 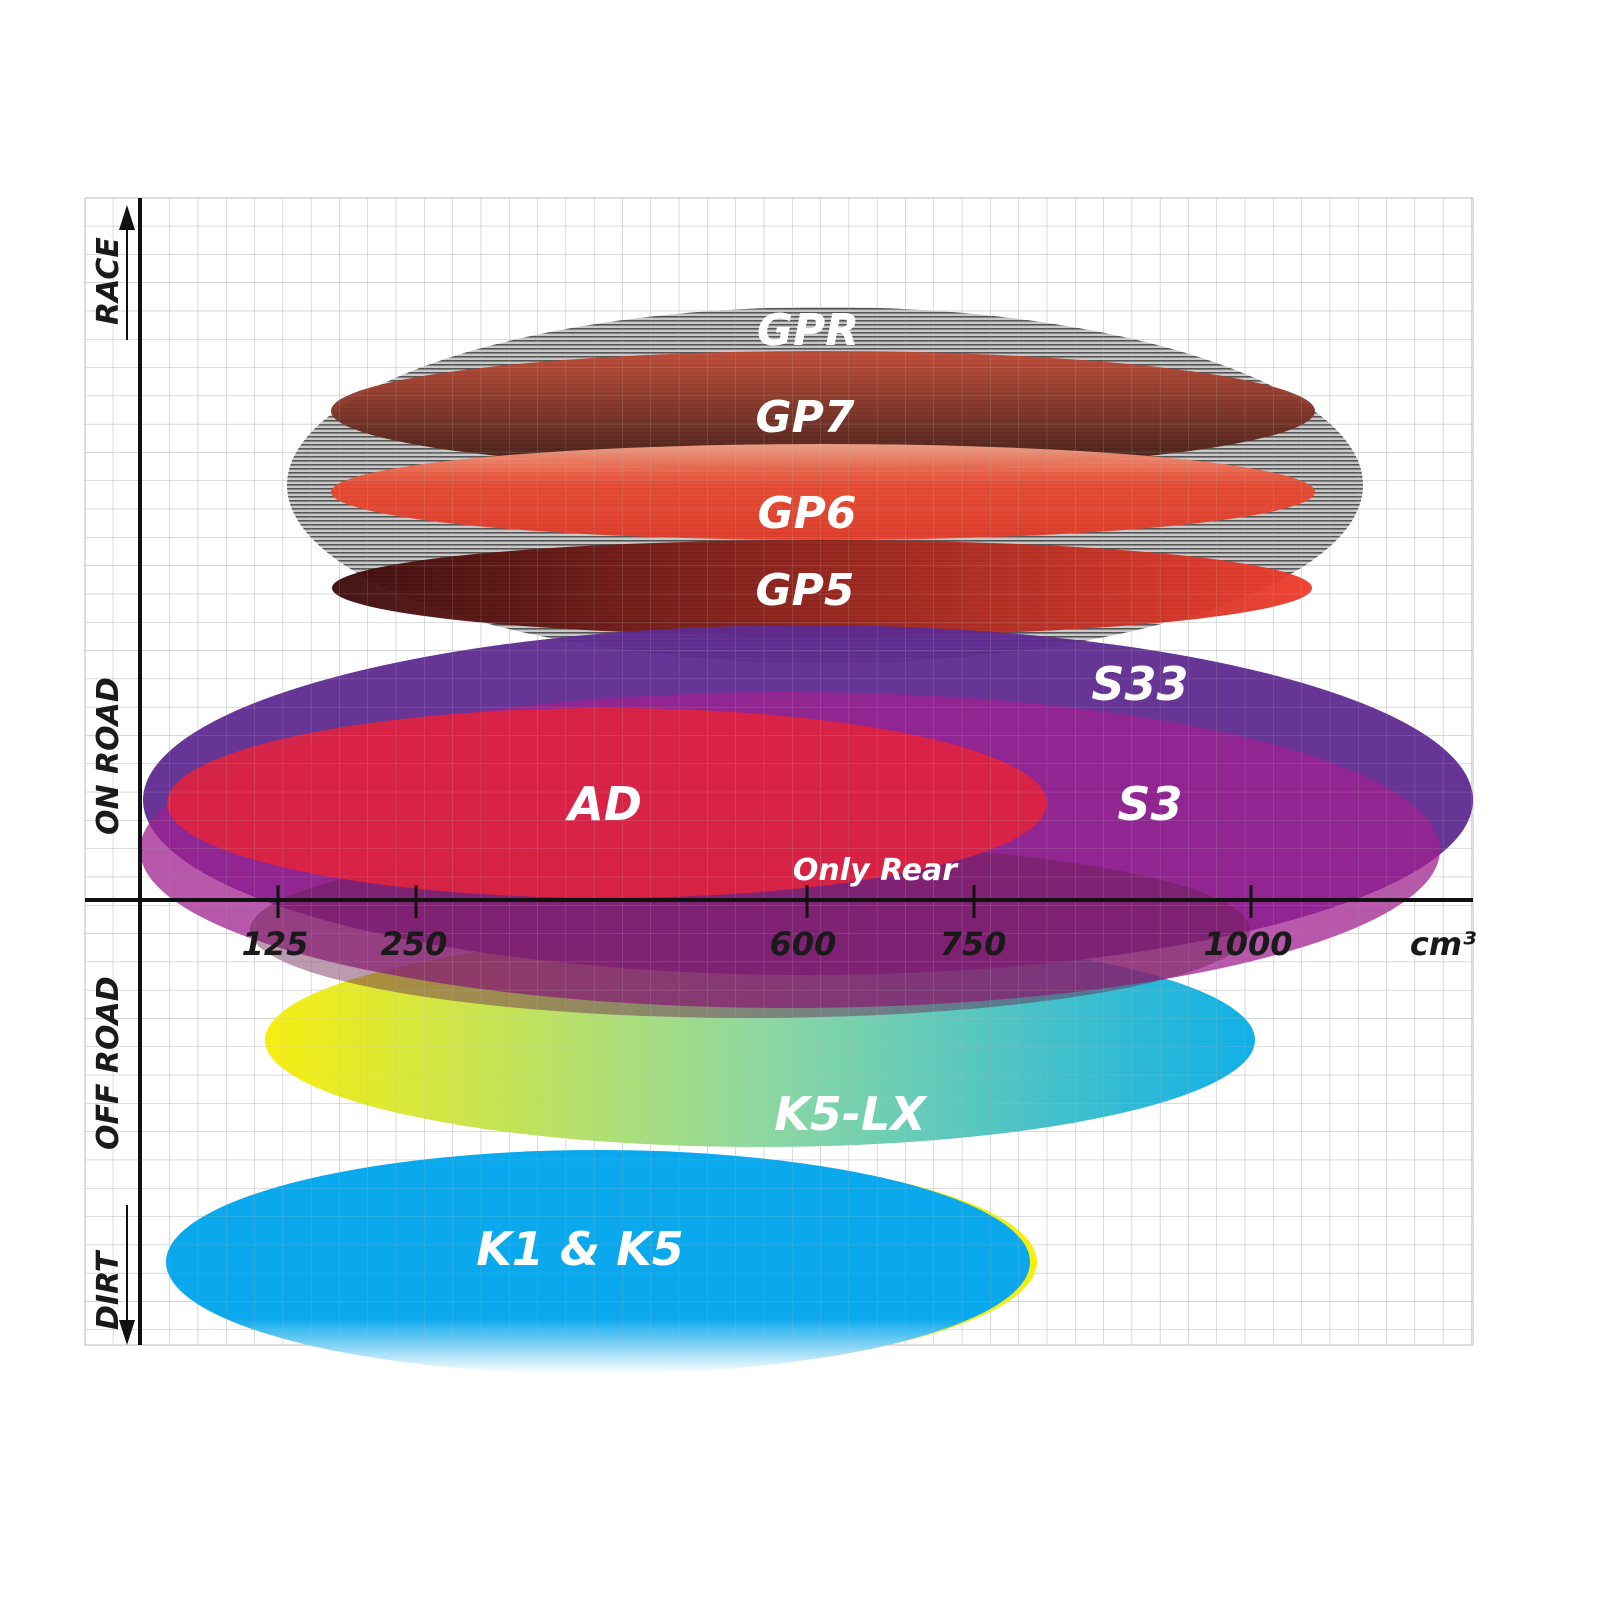 I want to click on label-gp6: GP6, so click(x=807, y=513).